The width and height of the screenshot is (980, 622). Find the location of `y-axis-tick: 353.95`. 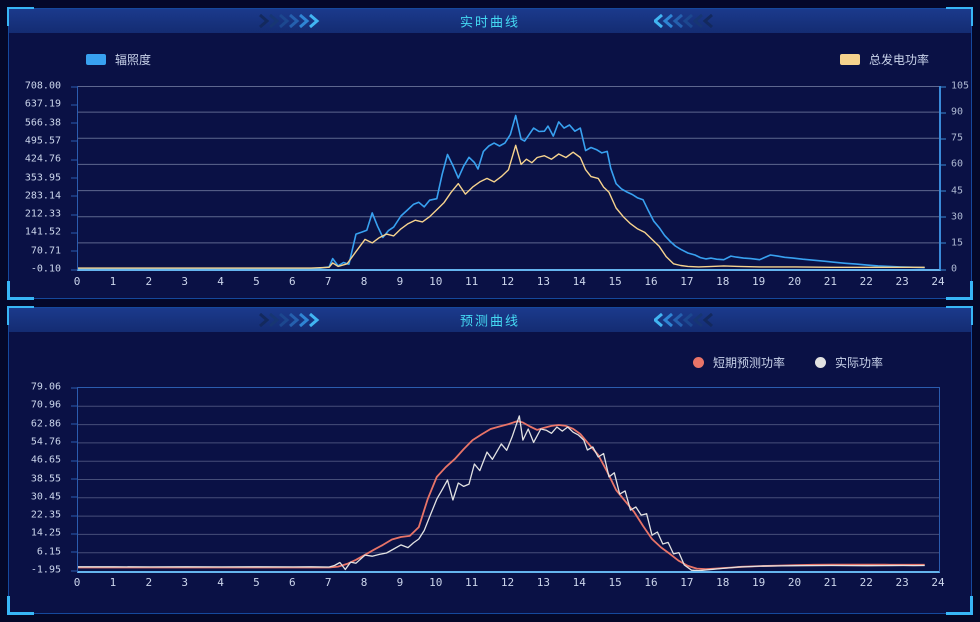

y-axis-tick: 353.95 is located at coordinates (51, 177).